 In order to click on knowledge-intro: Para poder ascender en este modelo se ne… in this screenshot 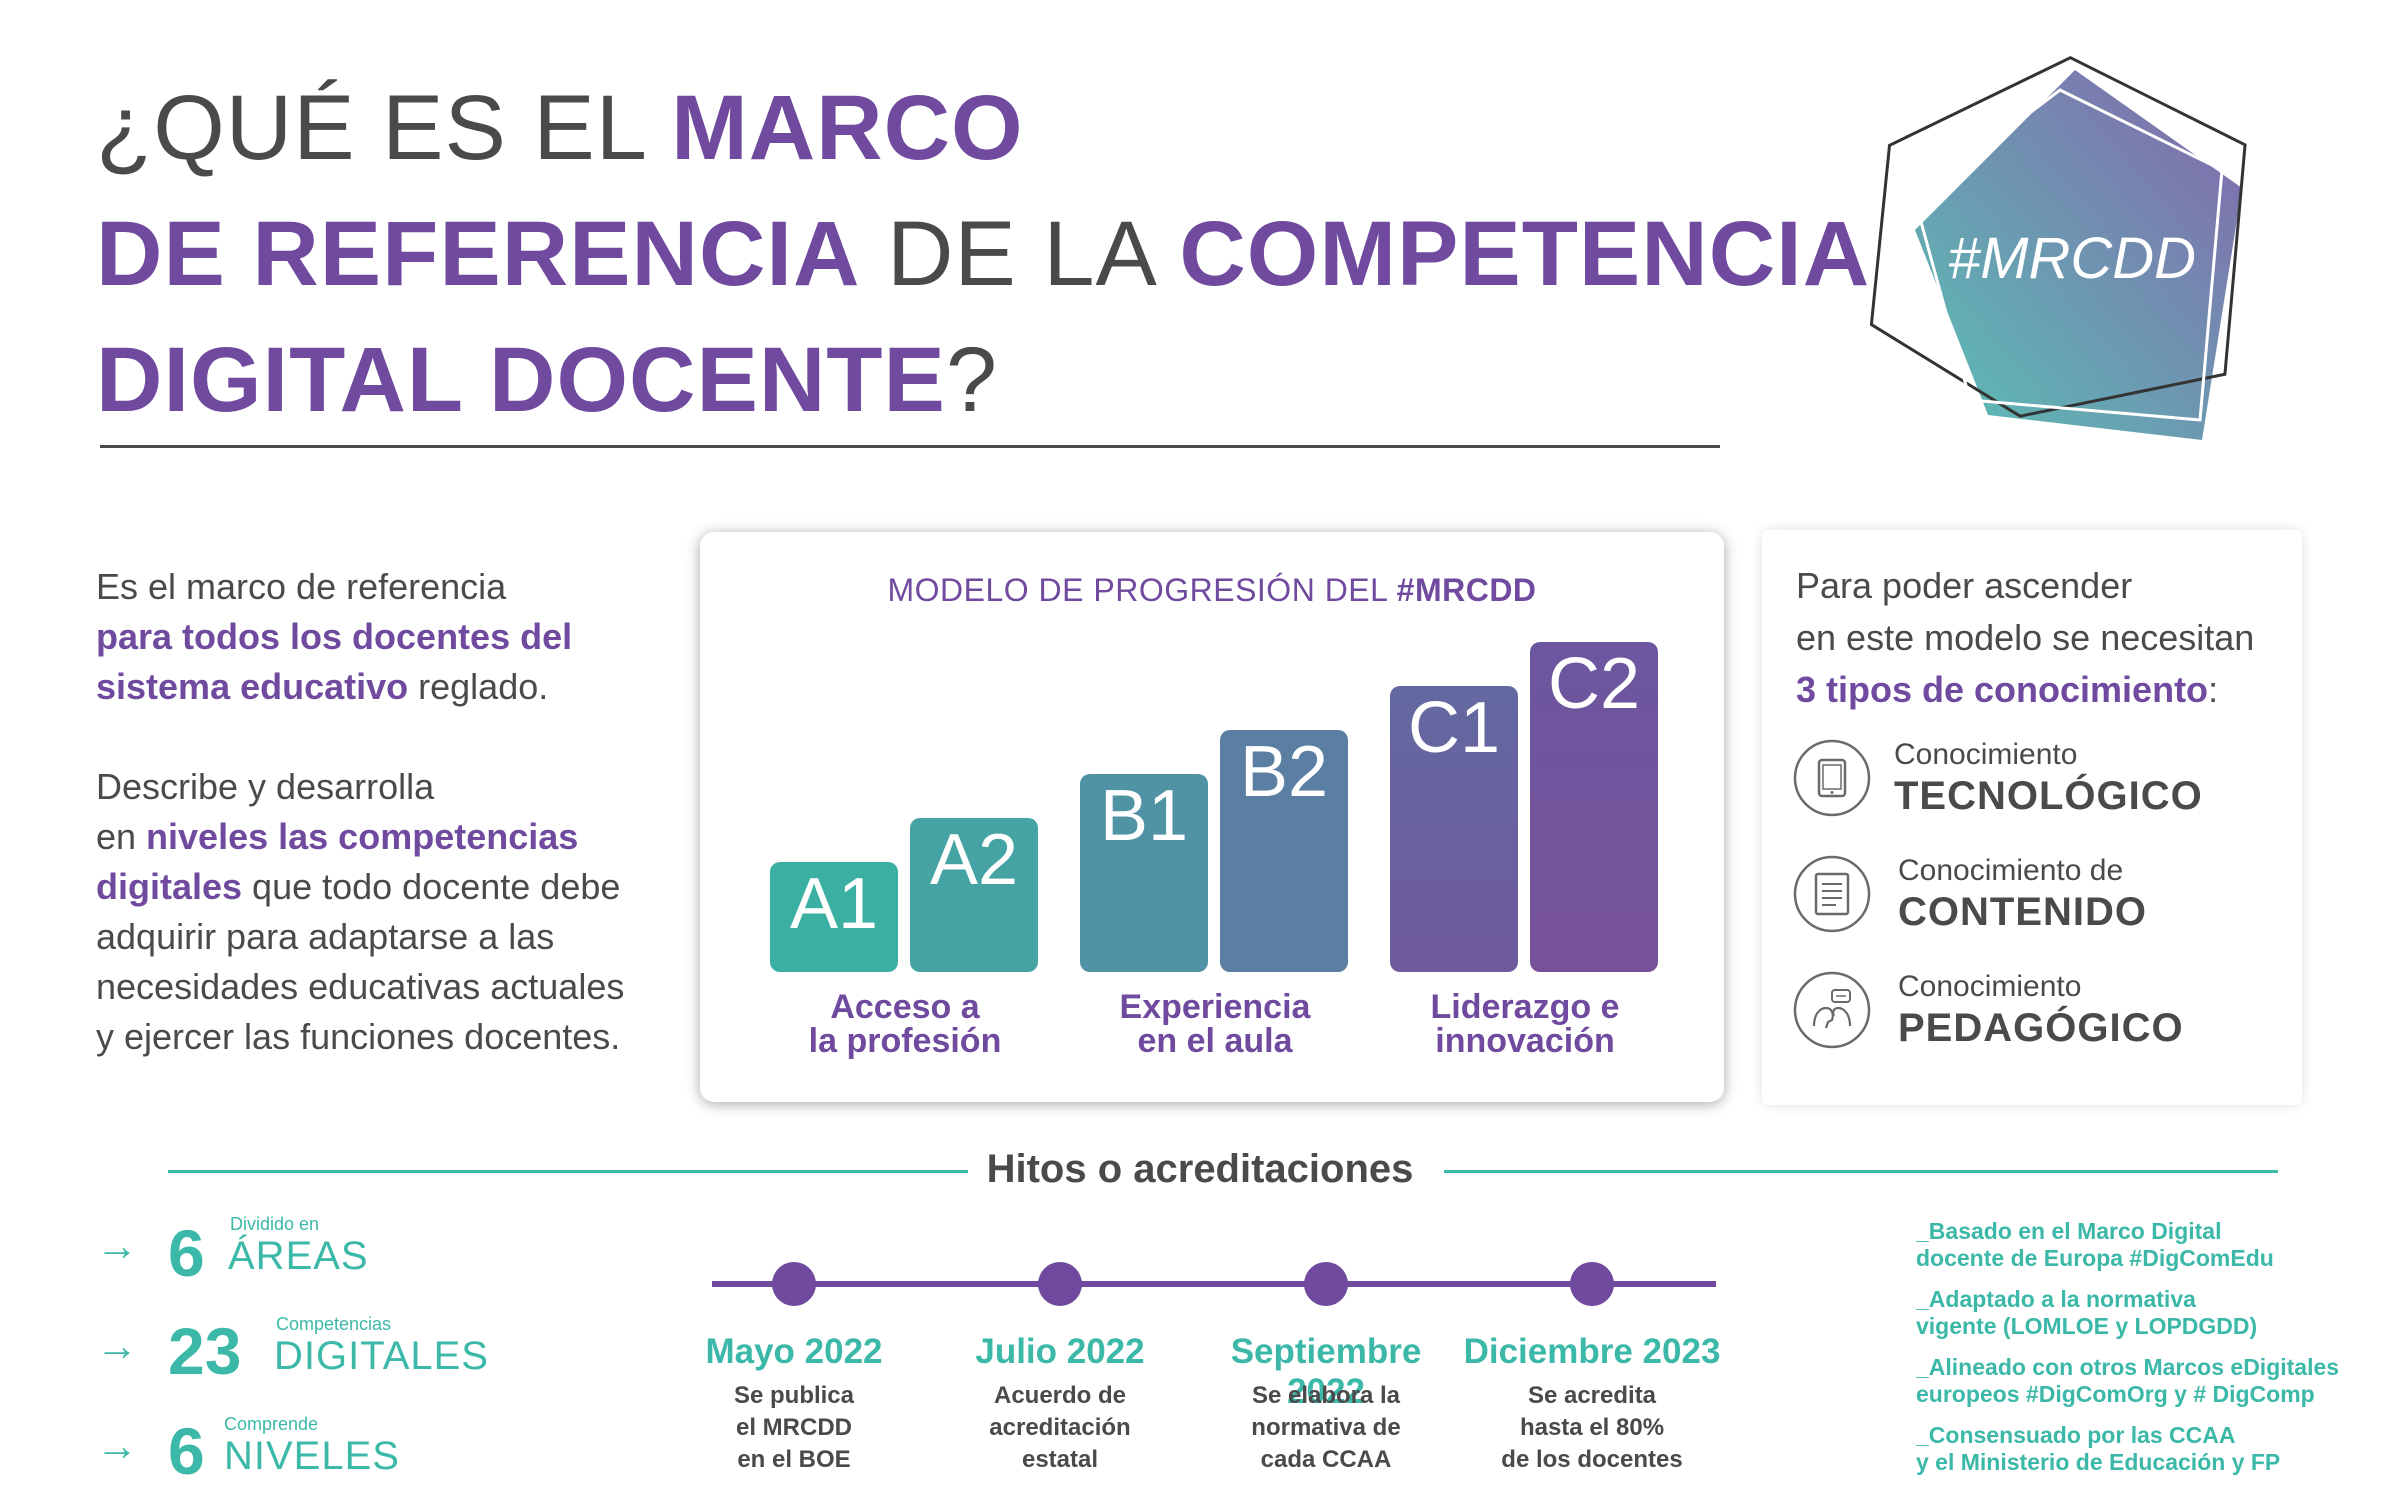, I will do `click(2025, 637)`.